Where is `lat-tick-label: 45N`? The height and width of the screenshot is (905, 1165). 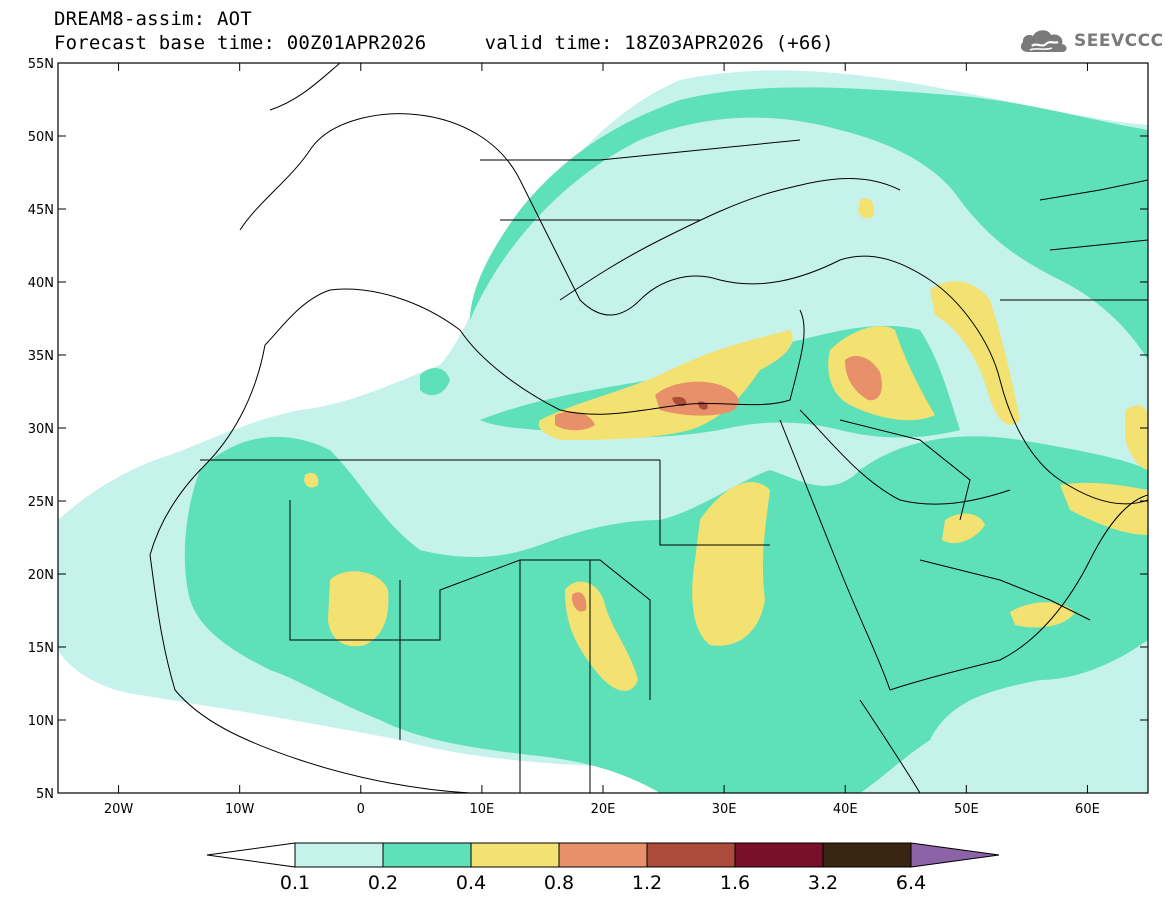
lat-tick-label: 45N is located at coordinates (41, 210).